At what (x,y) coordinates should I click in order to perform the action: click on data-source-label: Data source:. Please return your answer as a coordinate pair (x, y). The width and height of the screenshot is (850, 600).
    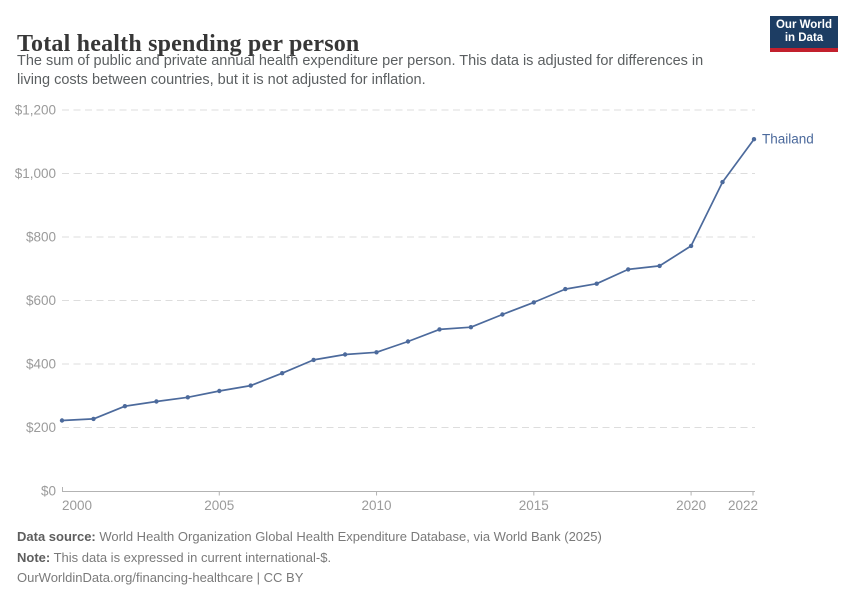
    Looking at the image, I should click on (56, 536).